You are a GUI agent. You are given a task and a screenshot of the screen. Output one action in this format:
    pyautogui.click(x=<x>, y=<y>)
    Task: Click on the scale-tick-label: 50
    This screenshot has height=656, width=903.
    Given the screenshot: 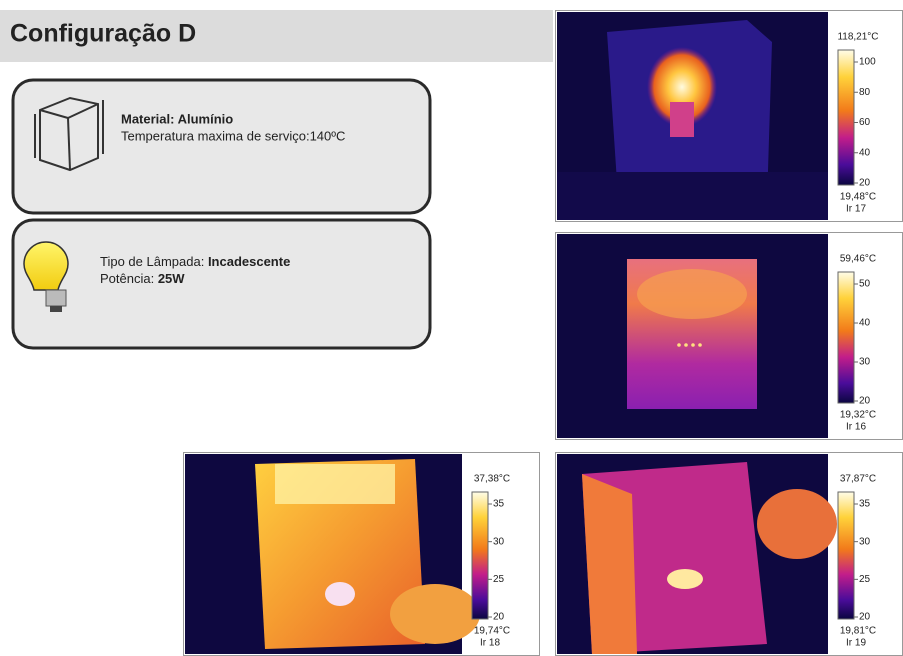 What is the action you would take?
    pyautogui.click(x=865, y=284)
    